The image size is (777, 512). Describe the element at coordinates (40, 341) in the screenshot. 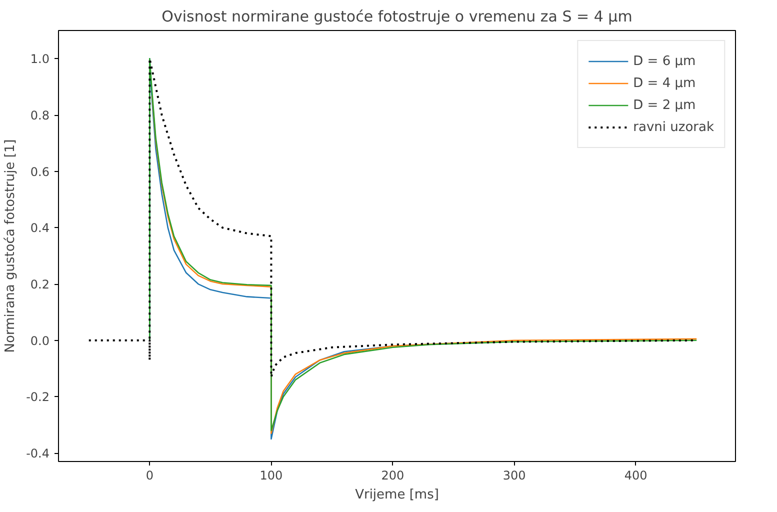

I see `y-tick-label: 0.0` at that location.